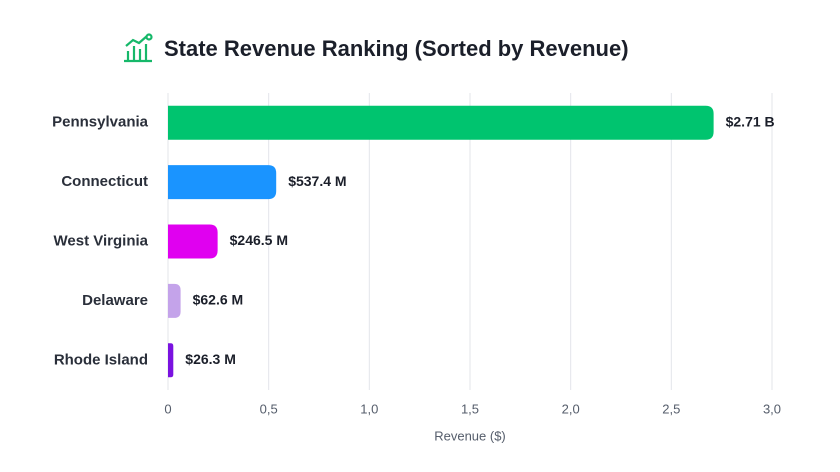  What do you see at coordinates (772, 408) in the screenshot?
I see `x-tick-label: 3,0` at bounding box center [772, 408].